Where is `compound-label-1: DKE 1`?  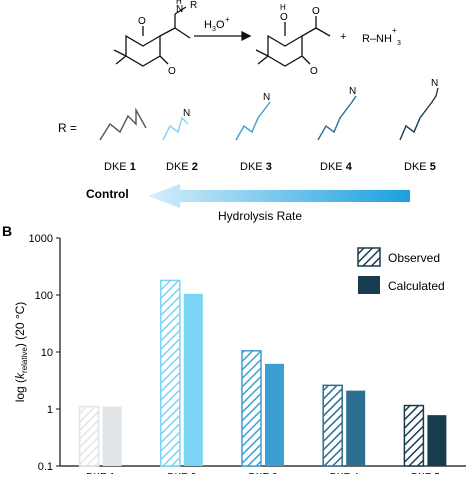 compound-label-1: DKE 1 is located at coordinates (120, 167).